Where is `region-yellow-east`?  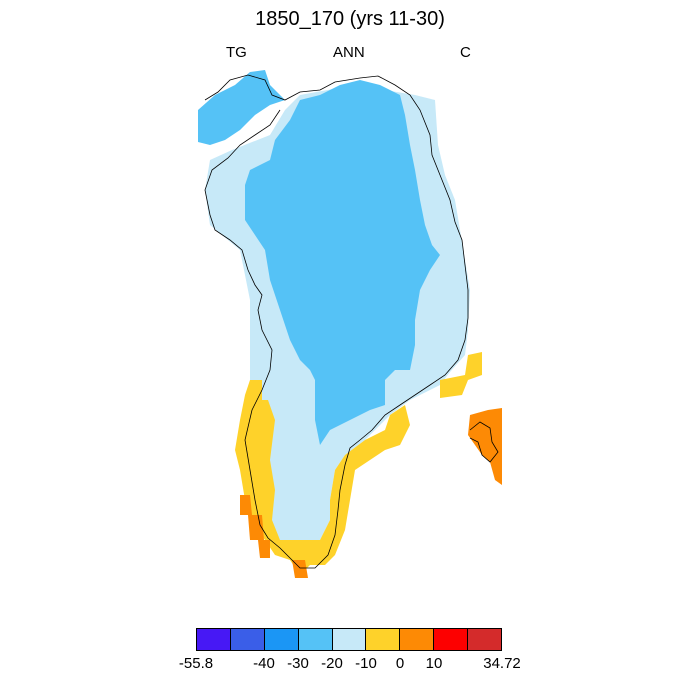 region-yellow-east is located at coordinates (461, 375).